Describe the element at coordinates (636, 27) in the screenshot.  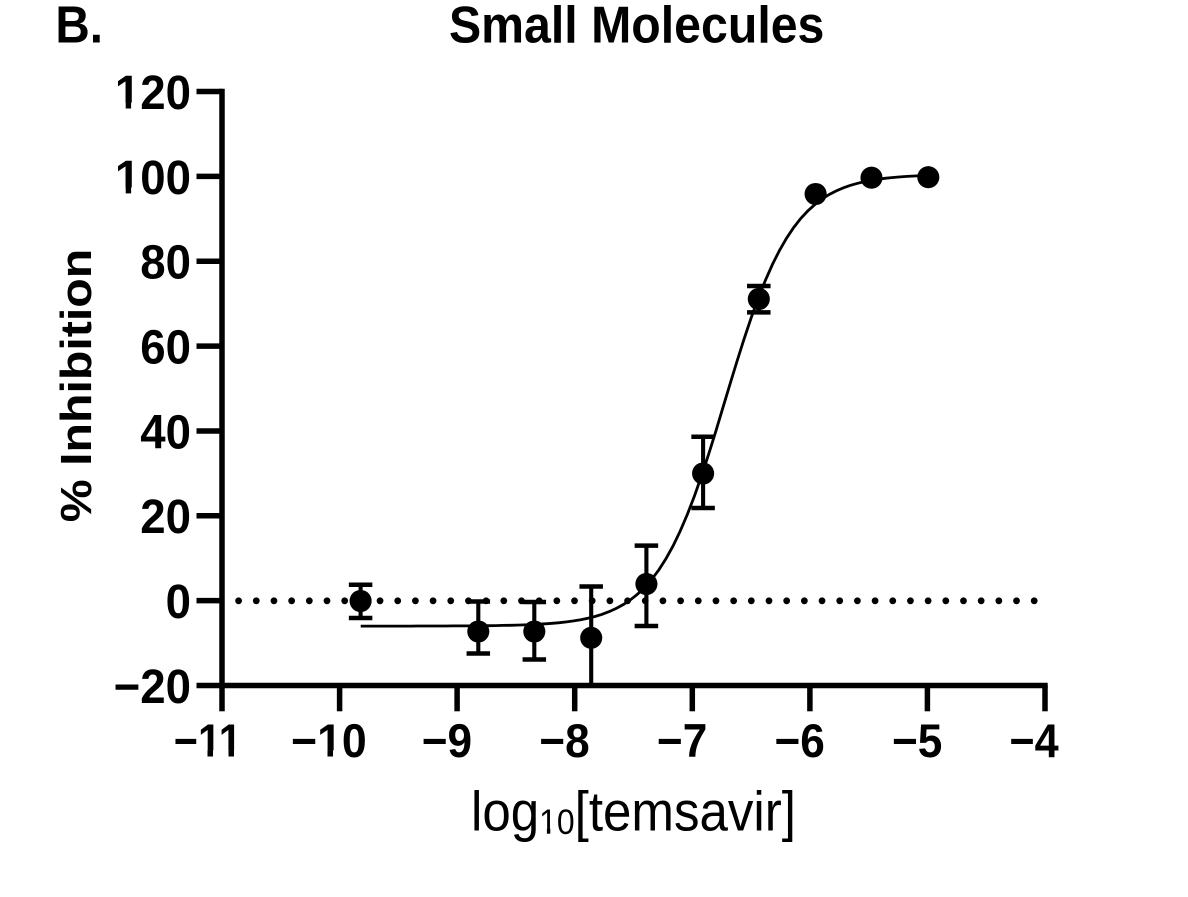
I see `svg-text: Small Molecules` at that location.